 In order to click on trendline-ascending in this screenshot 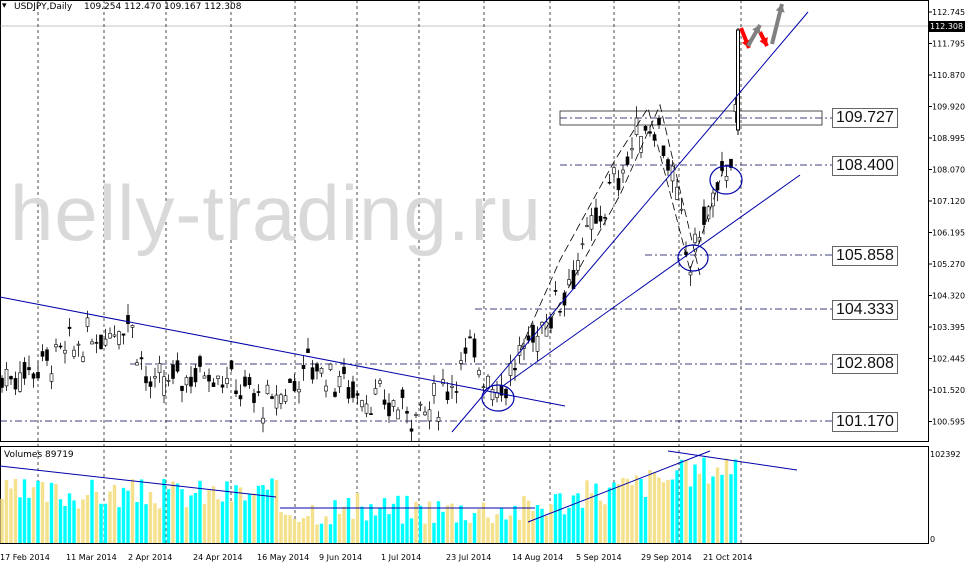, I will do `click(650, 281)`.